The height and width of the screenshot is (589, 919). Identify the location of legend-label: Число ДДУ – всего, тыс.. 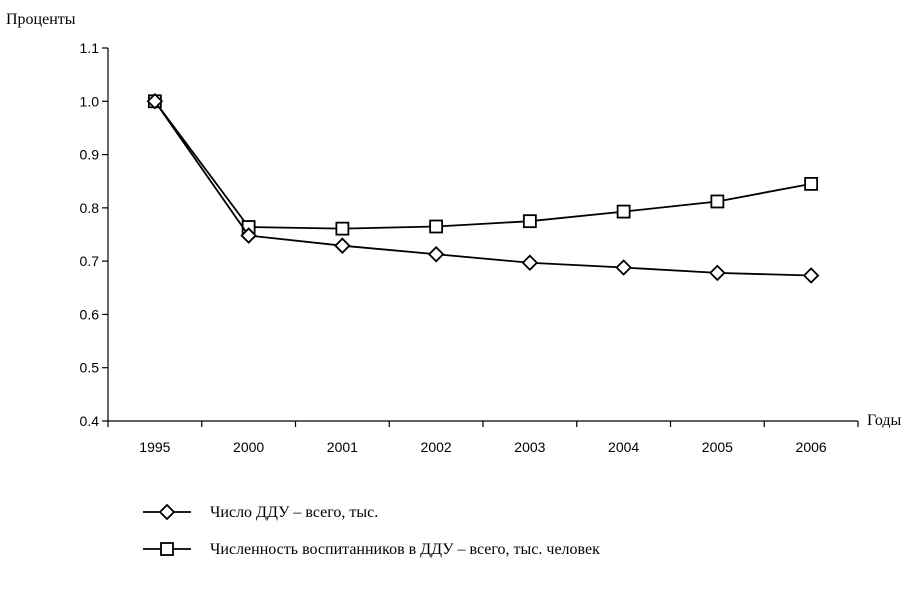
(294, 512).